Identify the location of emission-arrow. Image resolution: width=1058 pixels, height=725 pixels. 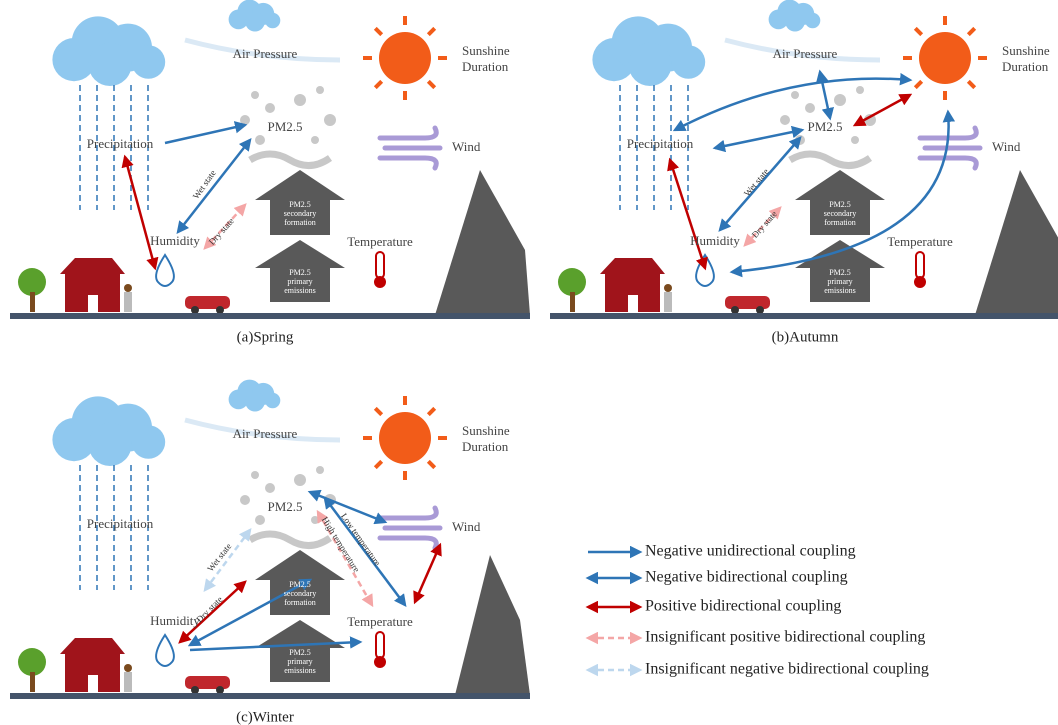
(300, 271).